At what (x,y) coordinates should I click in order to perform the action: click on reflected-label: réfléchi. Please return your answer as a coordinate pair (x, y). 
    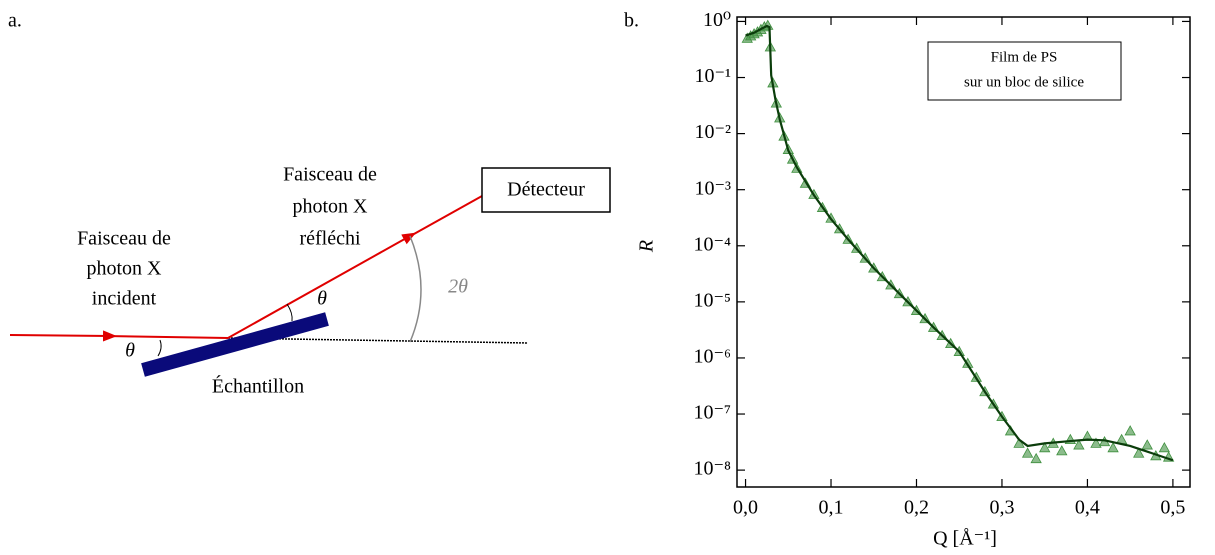
    Looking at the image, I should click on (330, 239).